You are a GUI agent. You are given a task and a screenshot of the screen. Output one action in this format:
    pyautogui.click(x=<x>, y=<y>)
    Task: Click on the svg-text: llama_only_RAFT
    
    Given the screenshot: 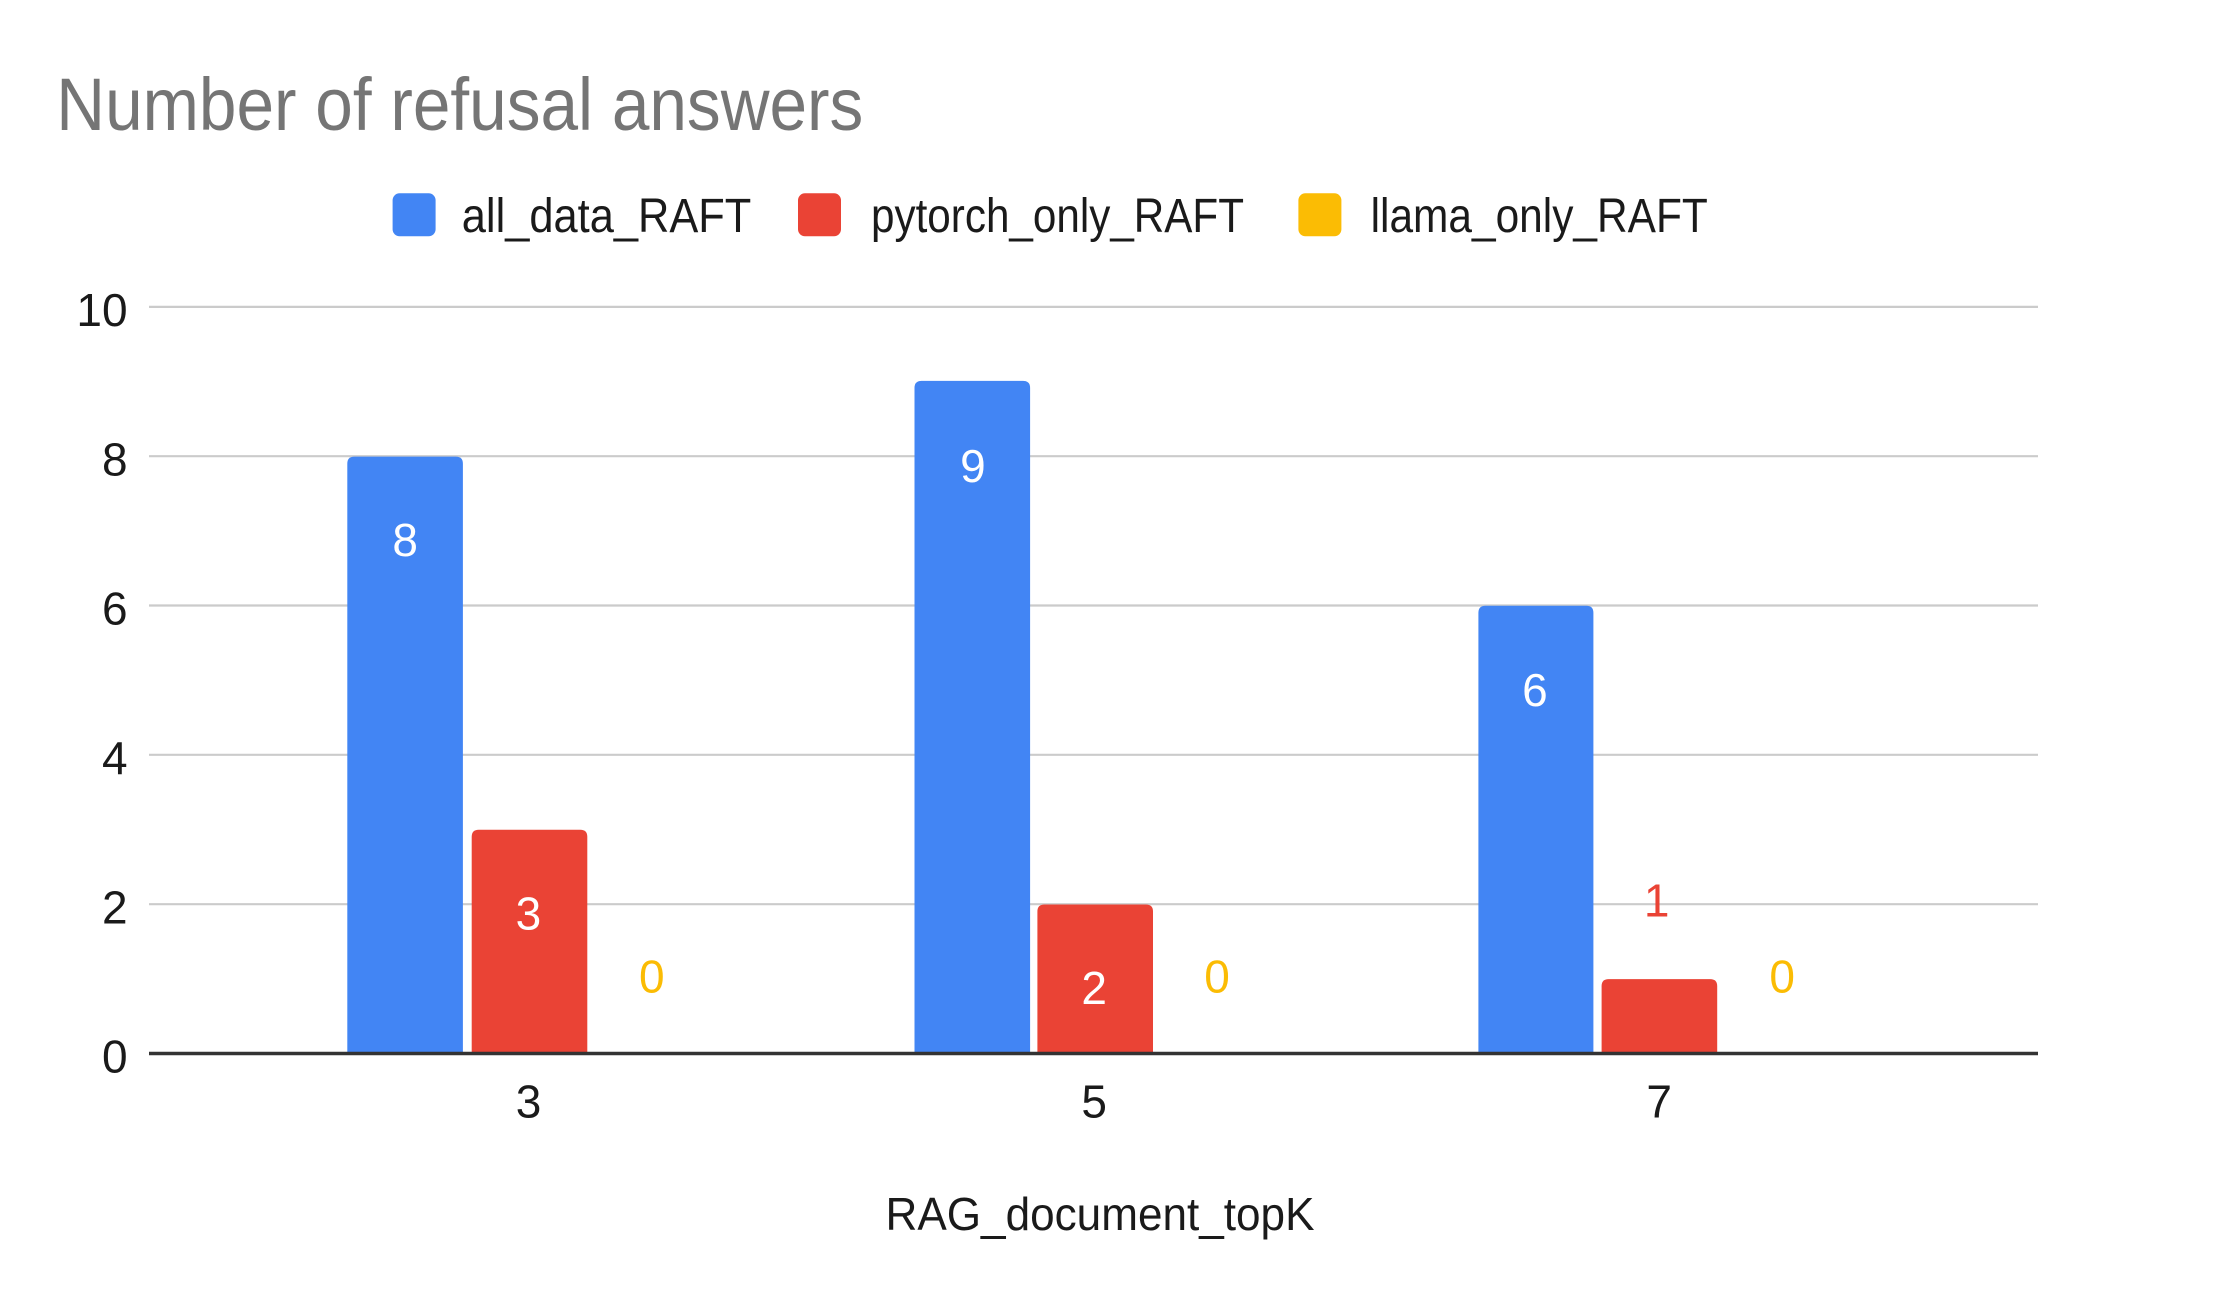 What is the action you would take?
    pyautogui.click(x=1539, y=216)
    